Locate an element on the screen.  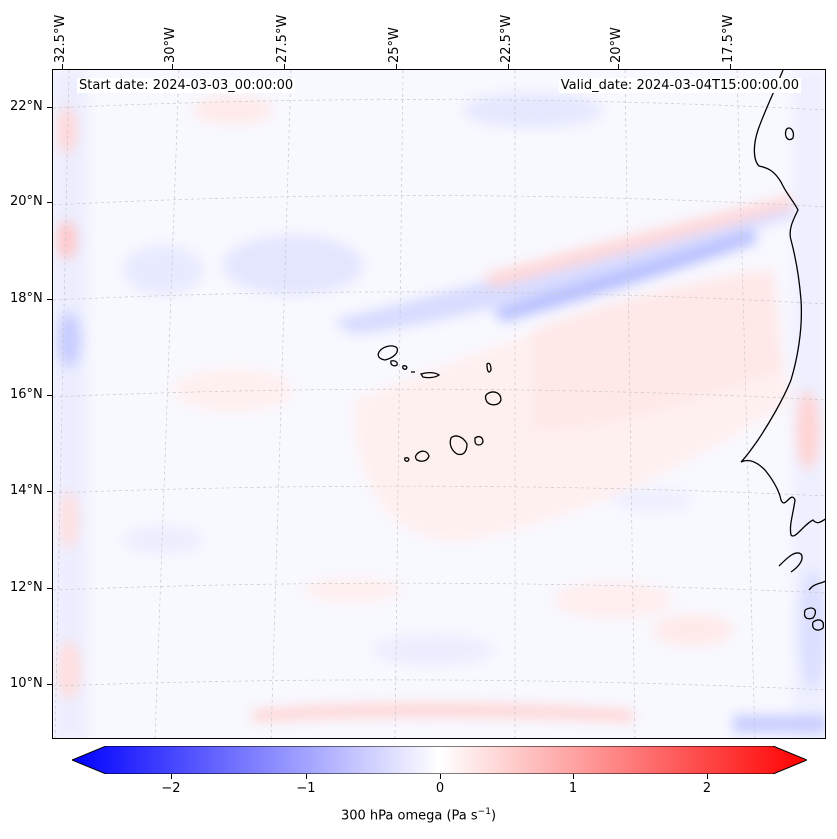
island-sao-vicente is located at coordinates (394, 363).